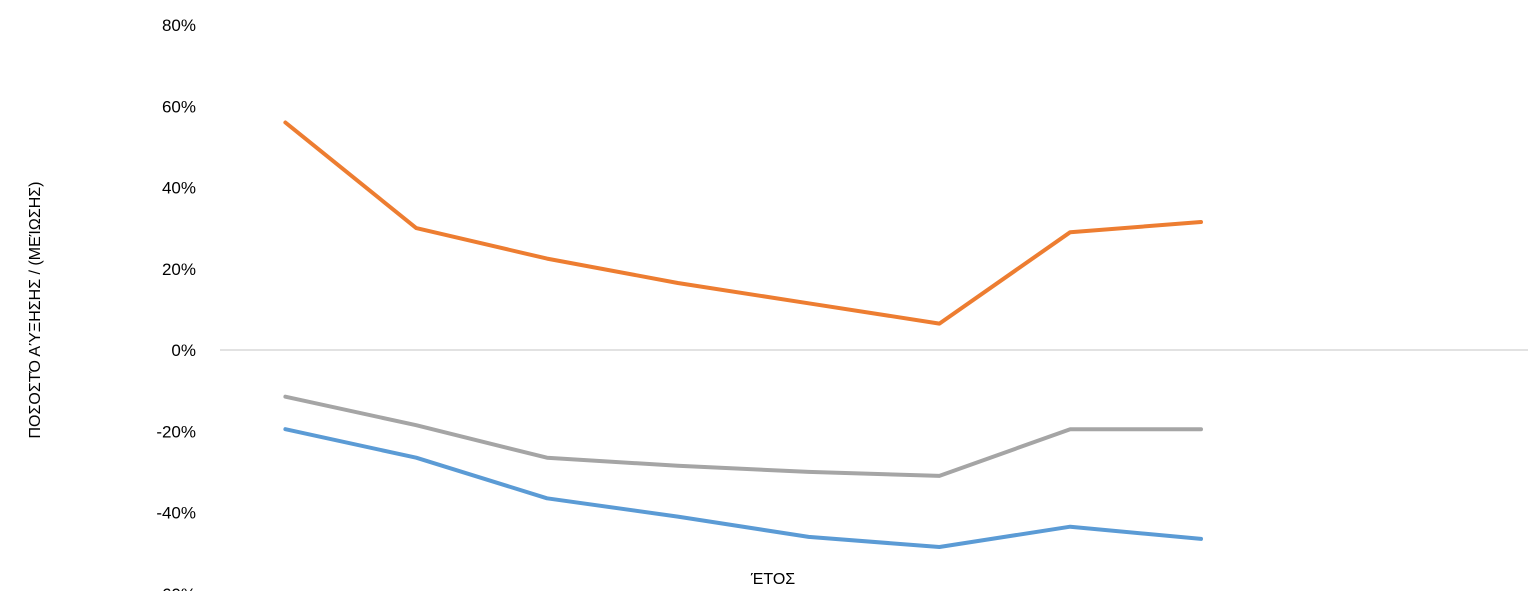 Image resolution: width=1528 pixels, height=596 pixels. What do you see at coordinates (35, 309) in the screenshot?
I see `y-axis-title: ΠΟΣΟΣΤΌ ΑΎΞΗΣΗΣ / (ΜΕΊΩΣΗΣ)` at bounding box center [35, 309].